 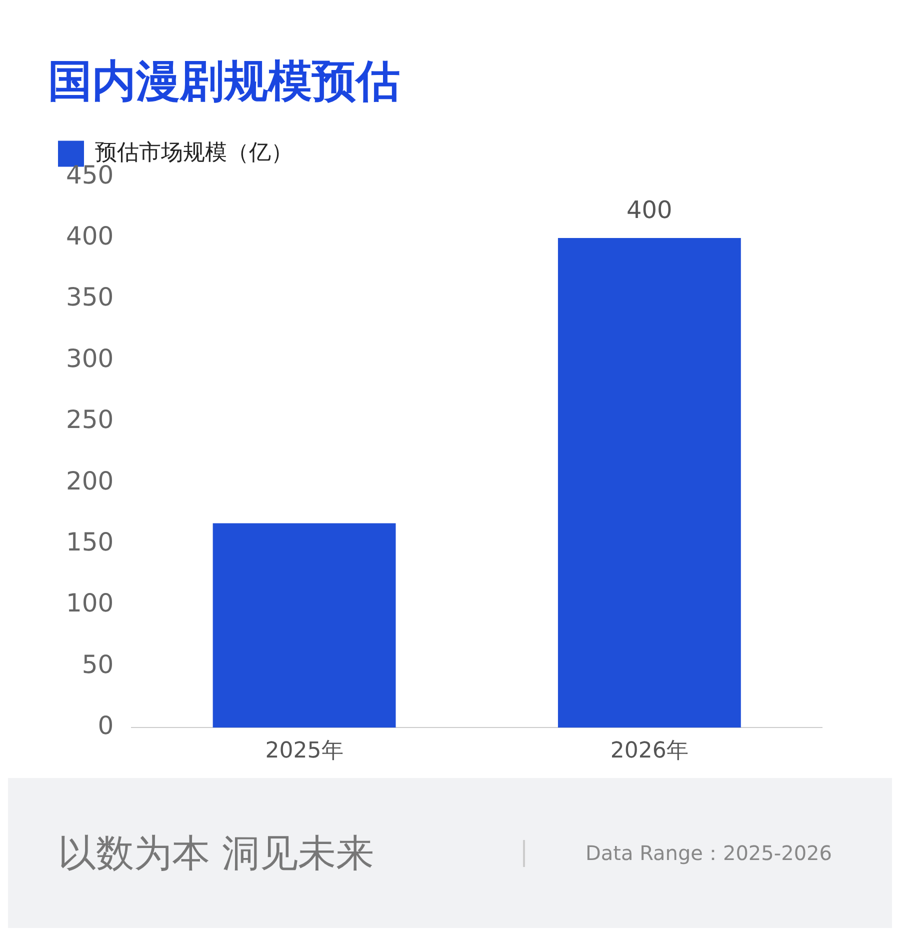 I want to click on chart-title: 国内漫剧规模预估, so click(x=224, y=81).